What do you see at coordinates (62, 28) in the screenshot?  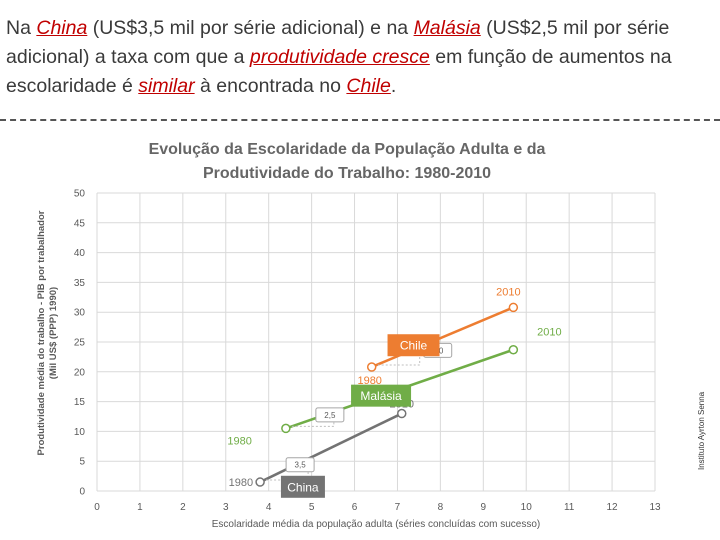 I see `highlight-china: China` at bounding box center [62, 28].